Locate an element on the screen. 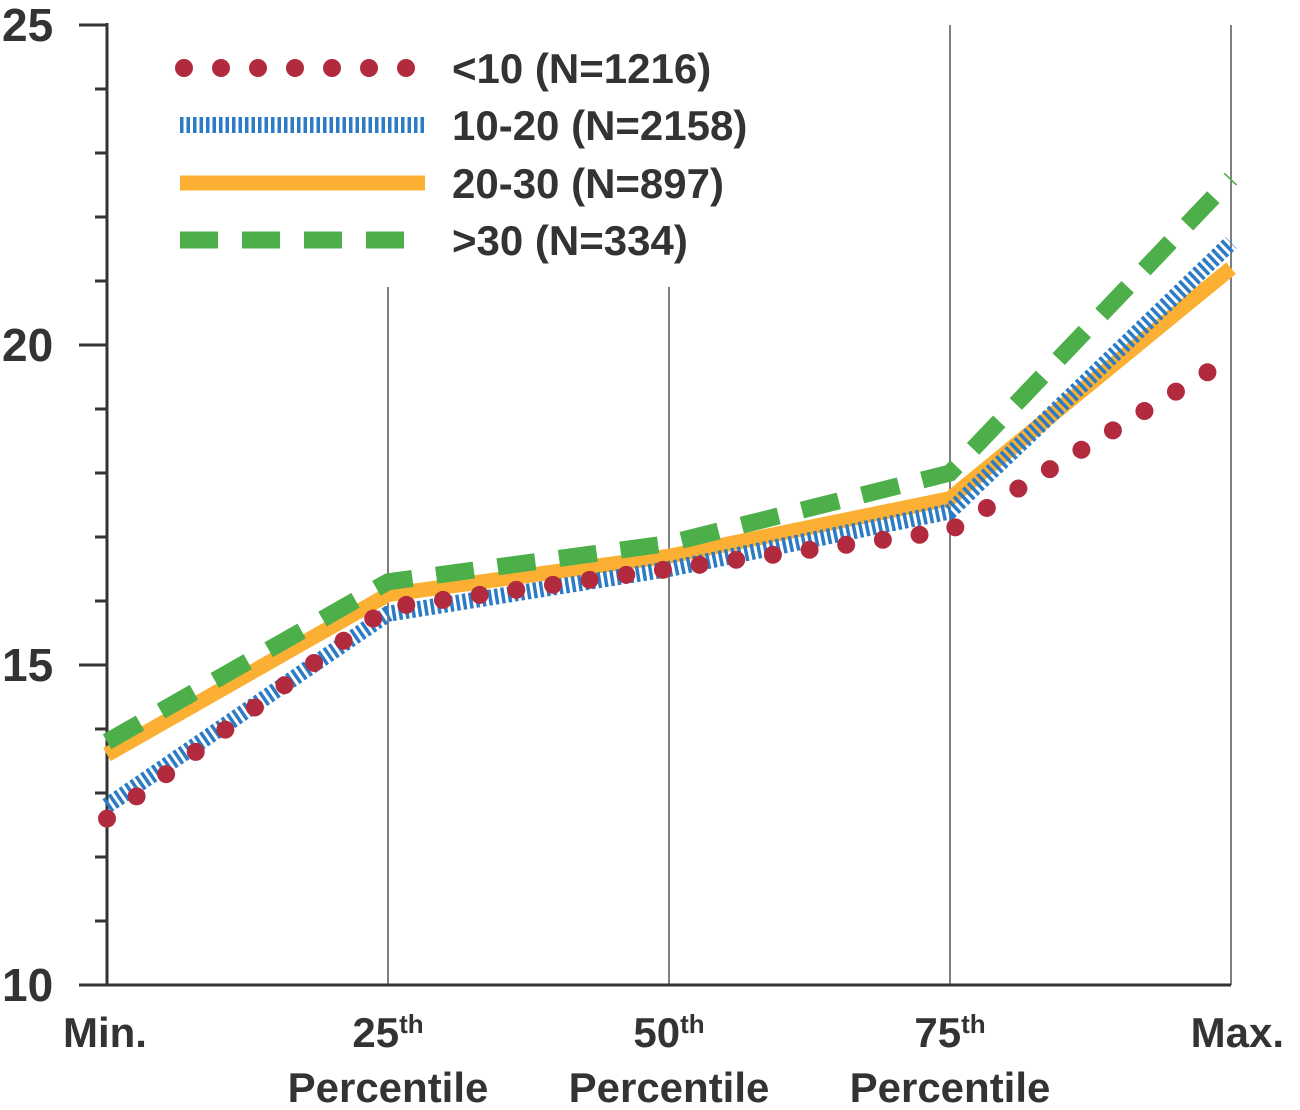  y-tick-label: 15 is located at coordinates (27, 665).